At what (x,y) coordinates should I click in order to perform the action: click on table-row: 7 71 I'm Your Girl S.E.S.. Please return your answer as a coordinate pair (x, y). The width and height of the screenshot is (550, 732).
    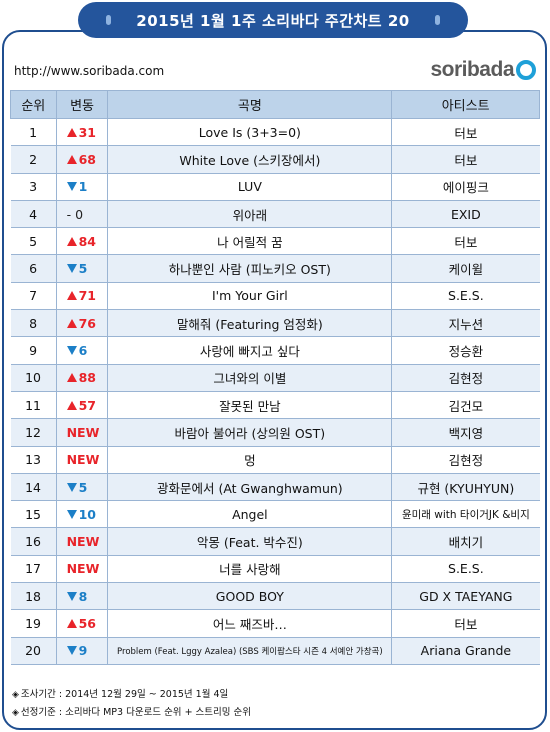
    Looking at the image, I should click on (275, 296).